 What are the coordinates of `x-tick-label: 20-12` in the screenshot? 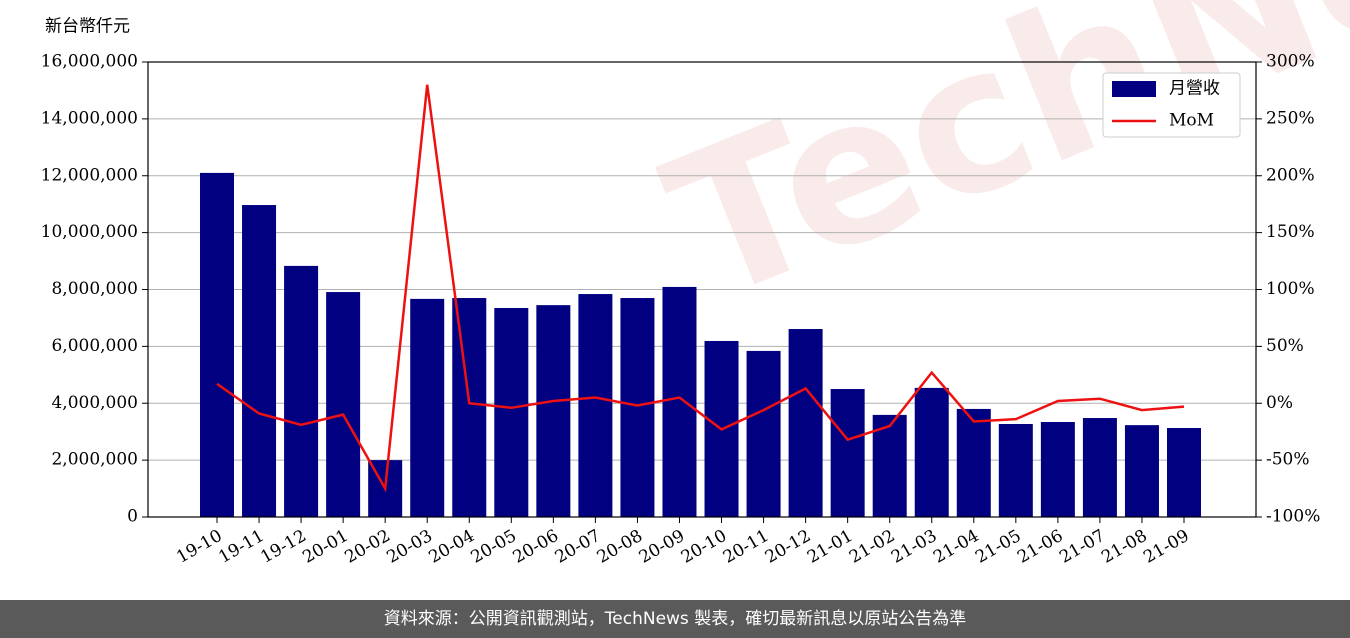 It's located at (788, 547).